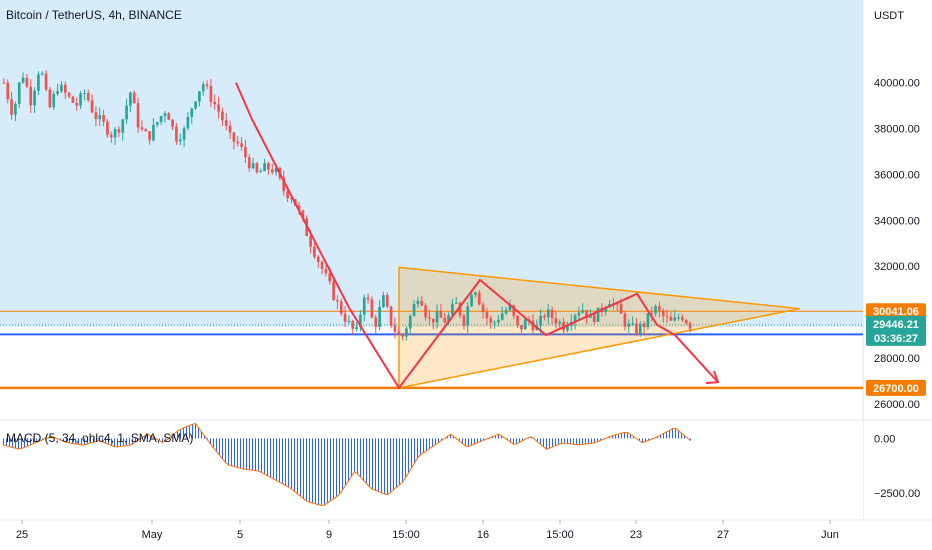  Describe the element at coordinates (100, 438) in the screenshot. I see `macd-indicator-title: MACD (5, 34, ohlc4, 1, SMA, SMA)` at that location.